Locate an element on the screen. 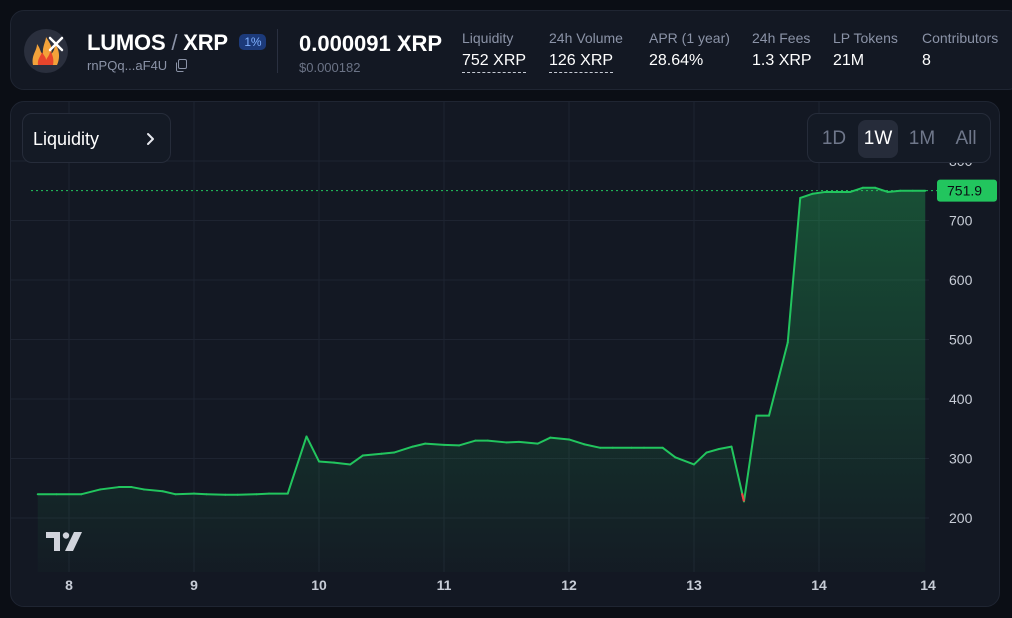  fee-badge: 1% is located at coordinates (253, 42).